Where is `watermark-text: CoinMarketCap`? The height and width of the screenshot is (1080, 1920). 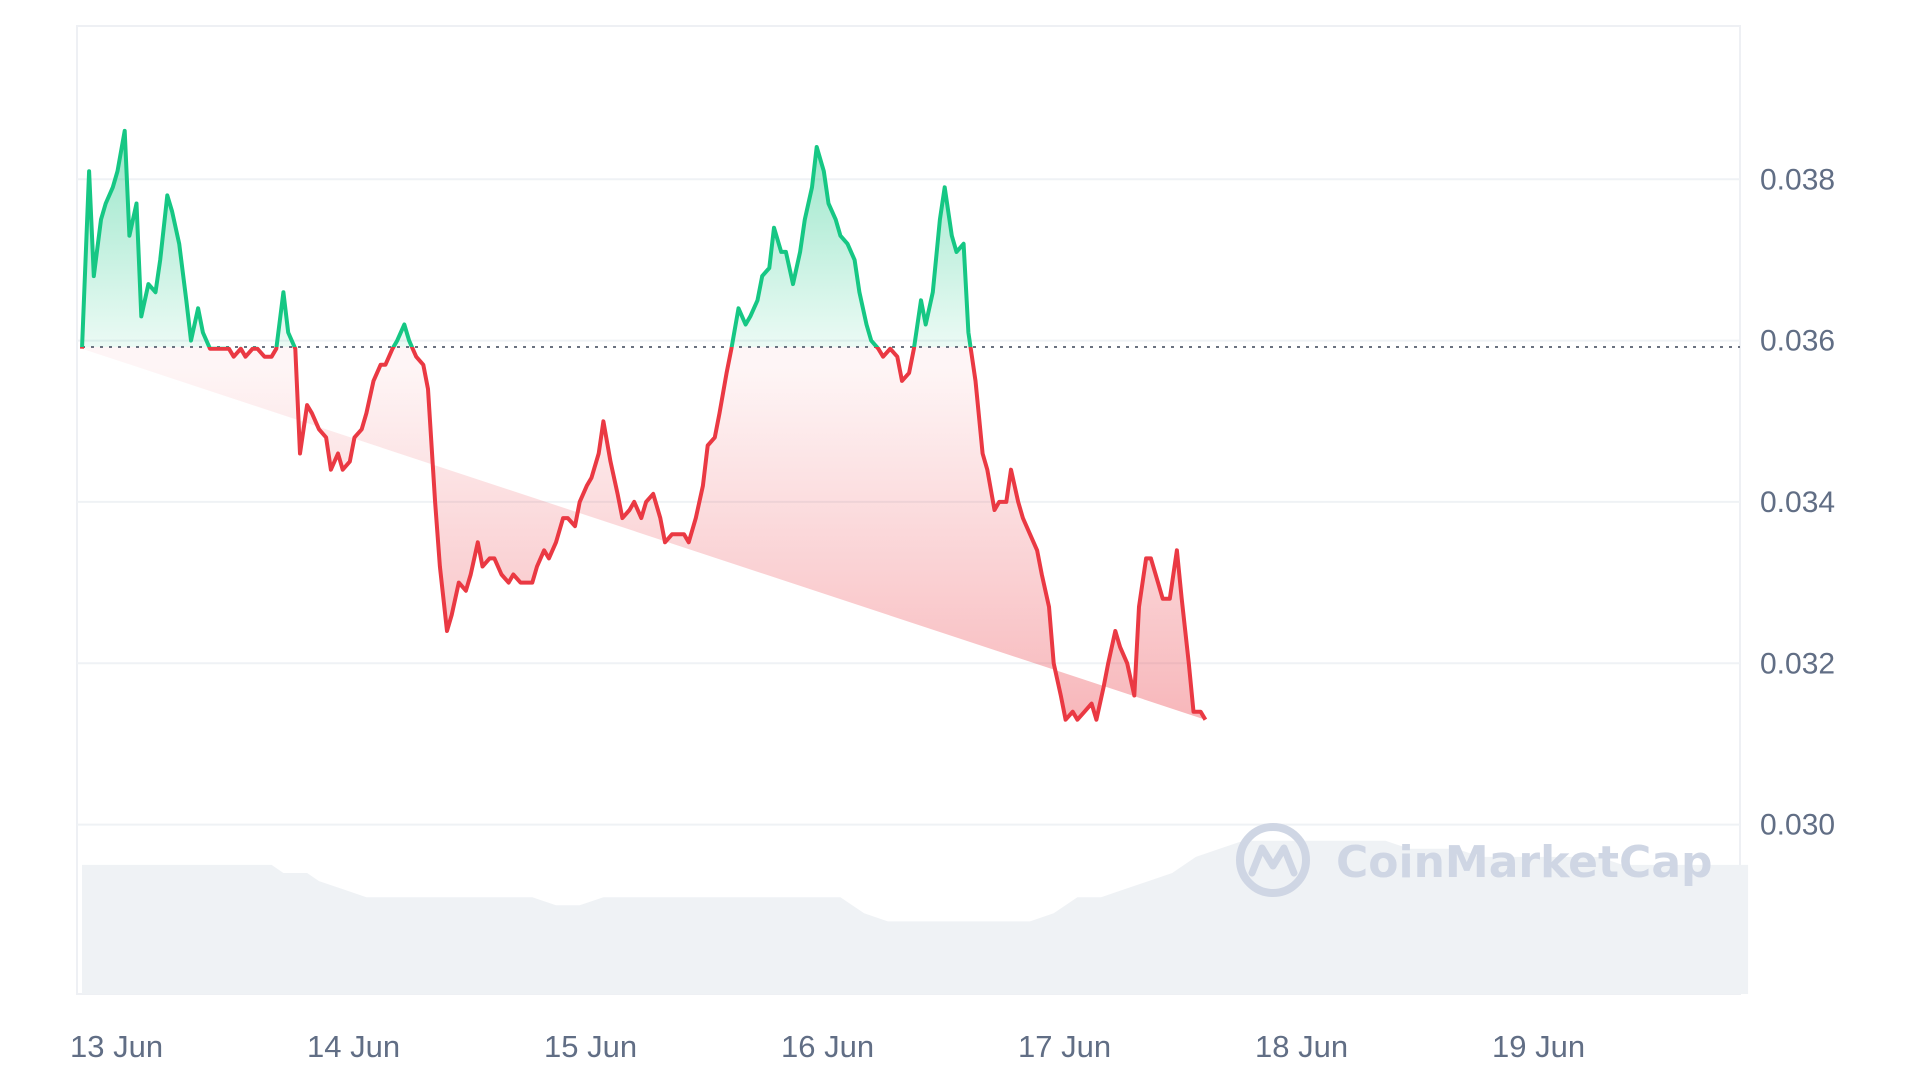
watermark-text: CoinMarketCap is located at coordinates (1524, 862).